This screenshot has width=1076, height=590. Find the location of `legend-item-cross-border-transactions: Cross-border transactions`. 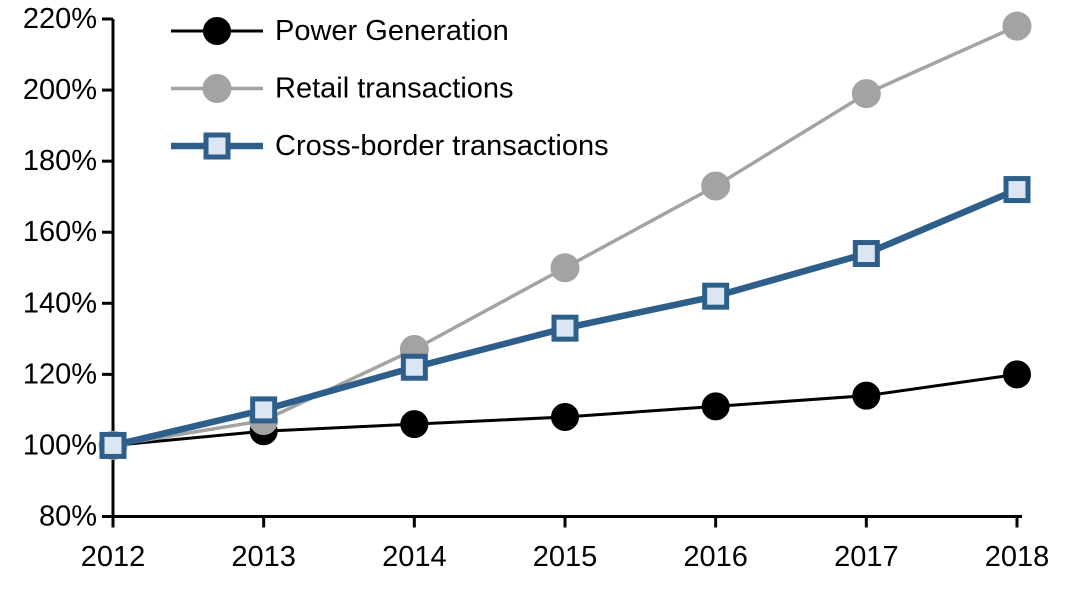

legend-item-cross-border-transactions: Cross-border transactions is located at coordinates (390, 146).